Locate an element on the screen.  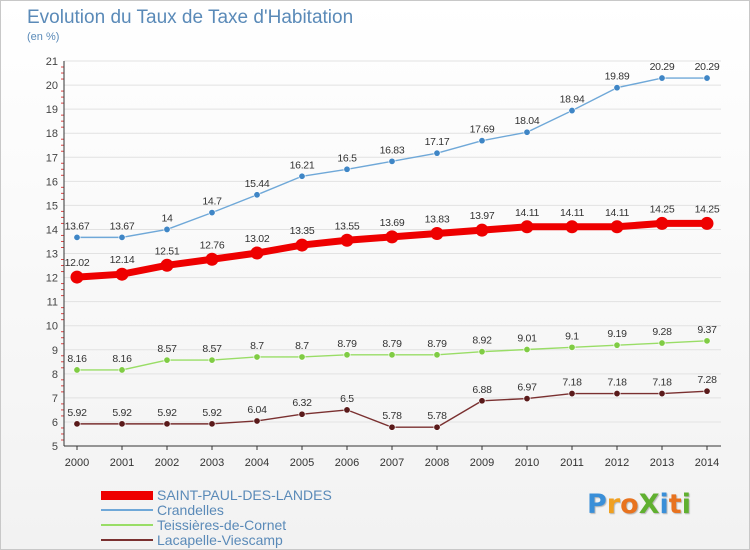
x-tick-label: 2006 is located at coordinates (347, 463).